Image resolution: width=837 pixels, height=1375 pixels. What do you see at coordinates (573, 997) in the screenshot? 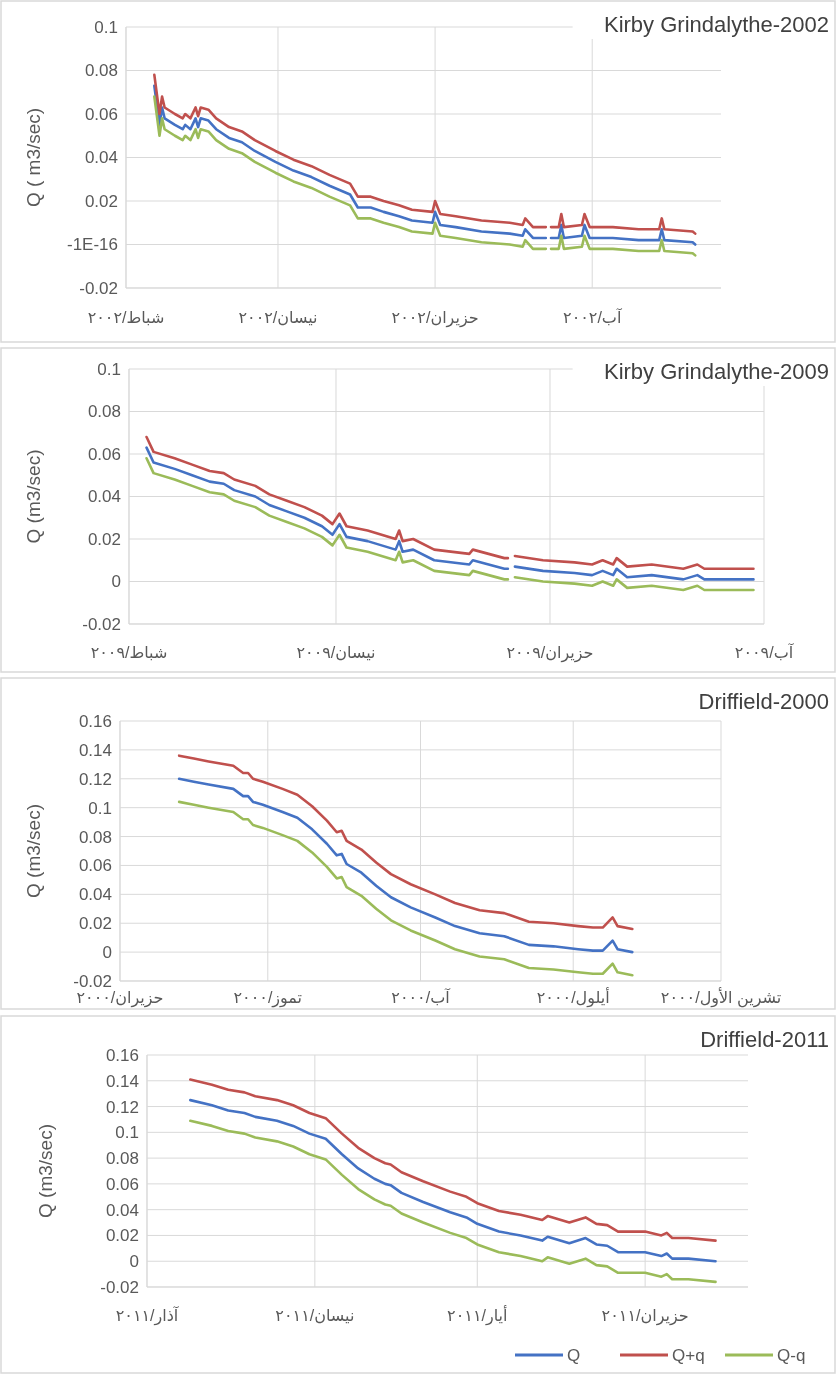
I see `x-tick-label: أيلول/٢٠٠٠` at bounding box center [573, 997].